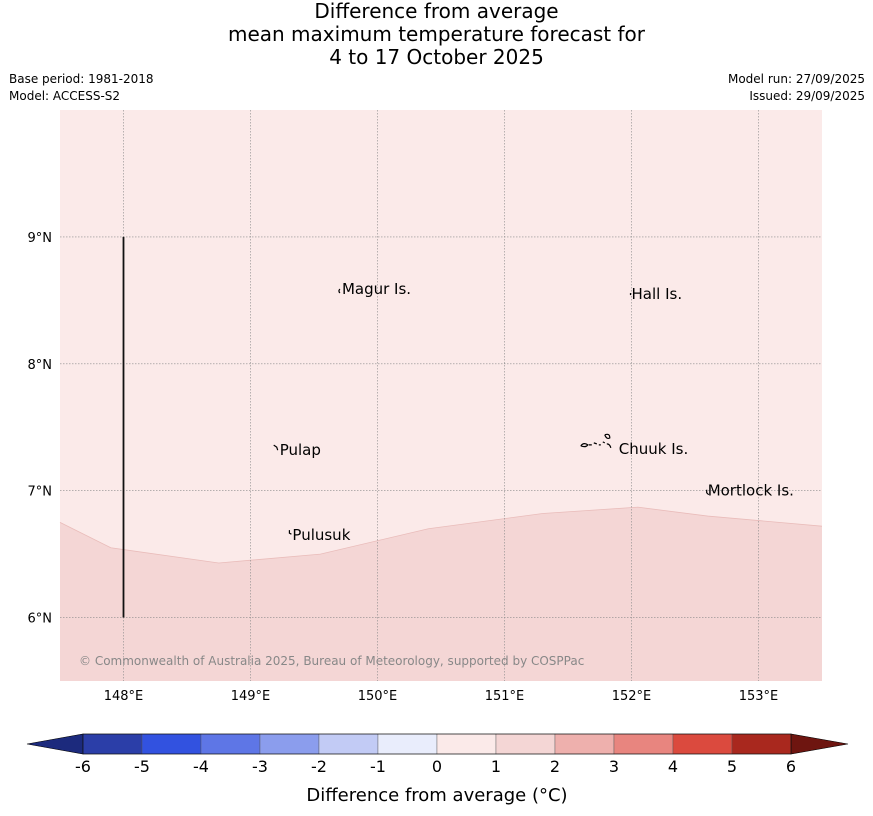  I want to click on colorbar-tick-label: -6, so click(83, 766).